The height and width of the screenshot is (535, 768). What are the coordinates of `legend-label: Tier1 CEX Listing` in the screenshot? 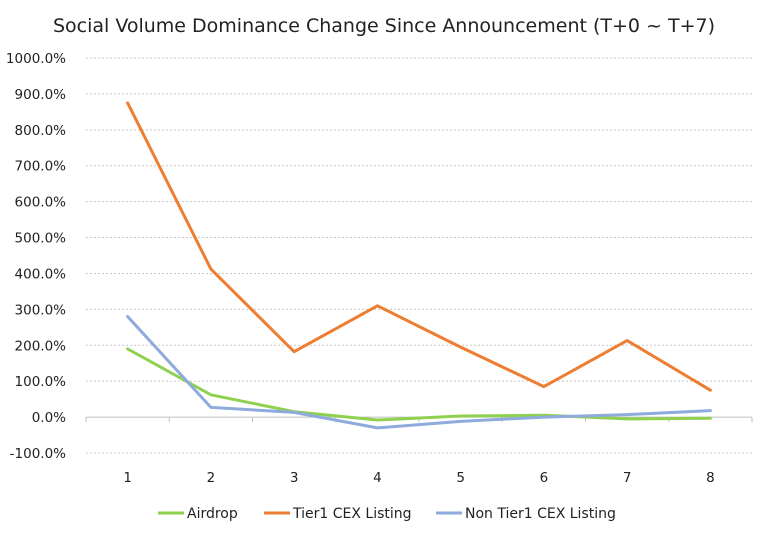 It's located at (352, 514).